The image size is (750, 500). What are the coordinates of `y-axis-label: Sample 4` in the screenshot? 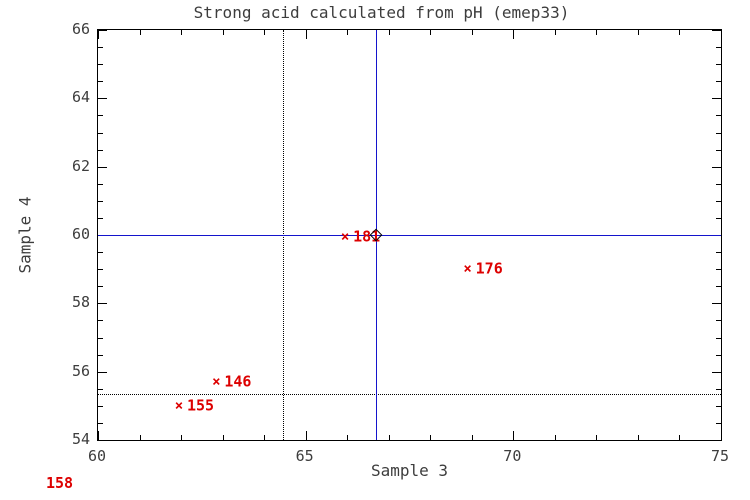 It's located at (25, 235).